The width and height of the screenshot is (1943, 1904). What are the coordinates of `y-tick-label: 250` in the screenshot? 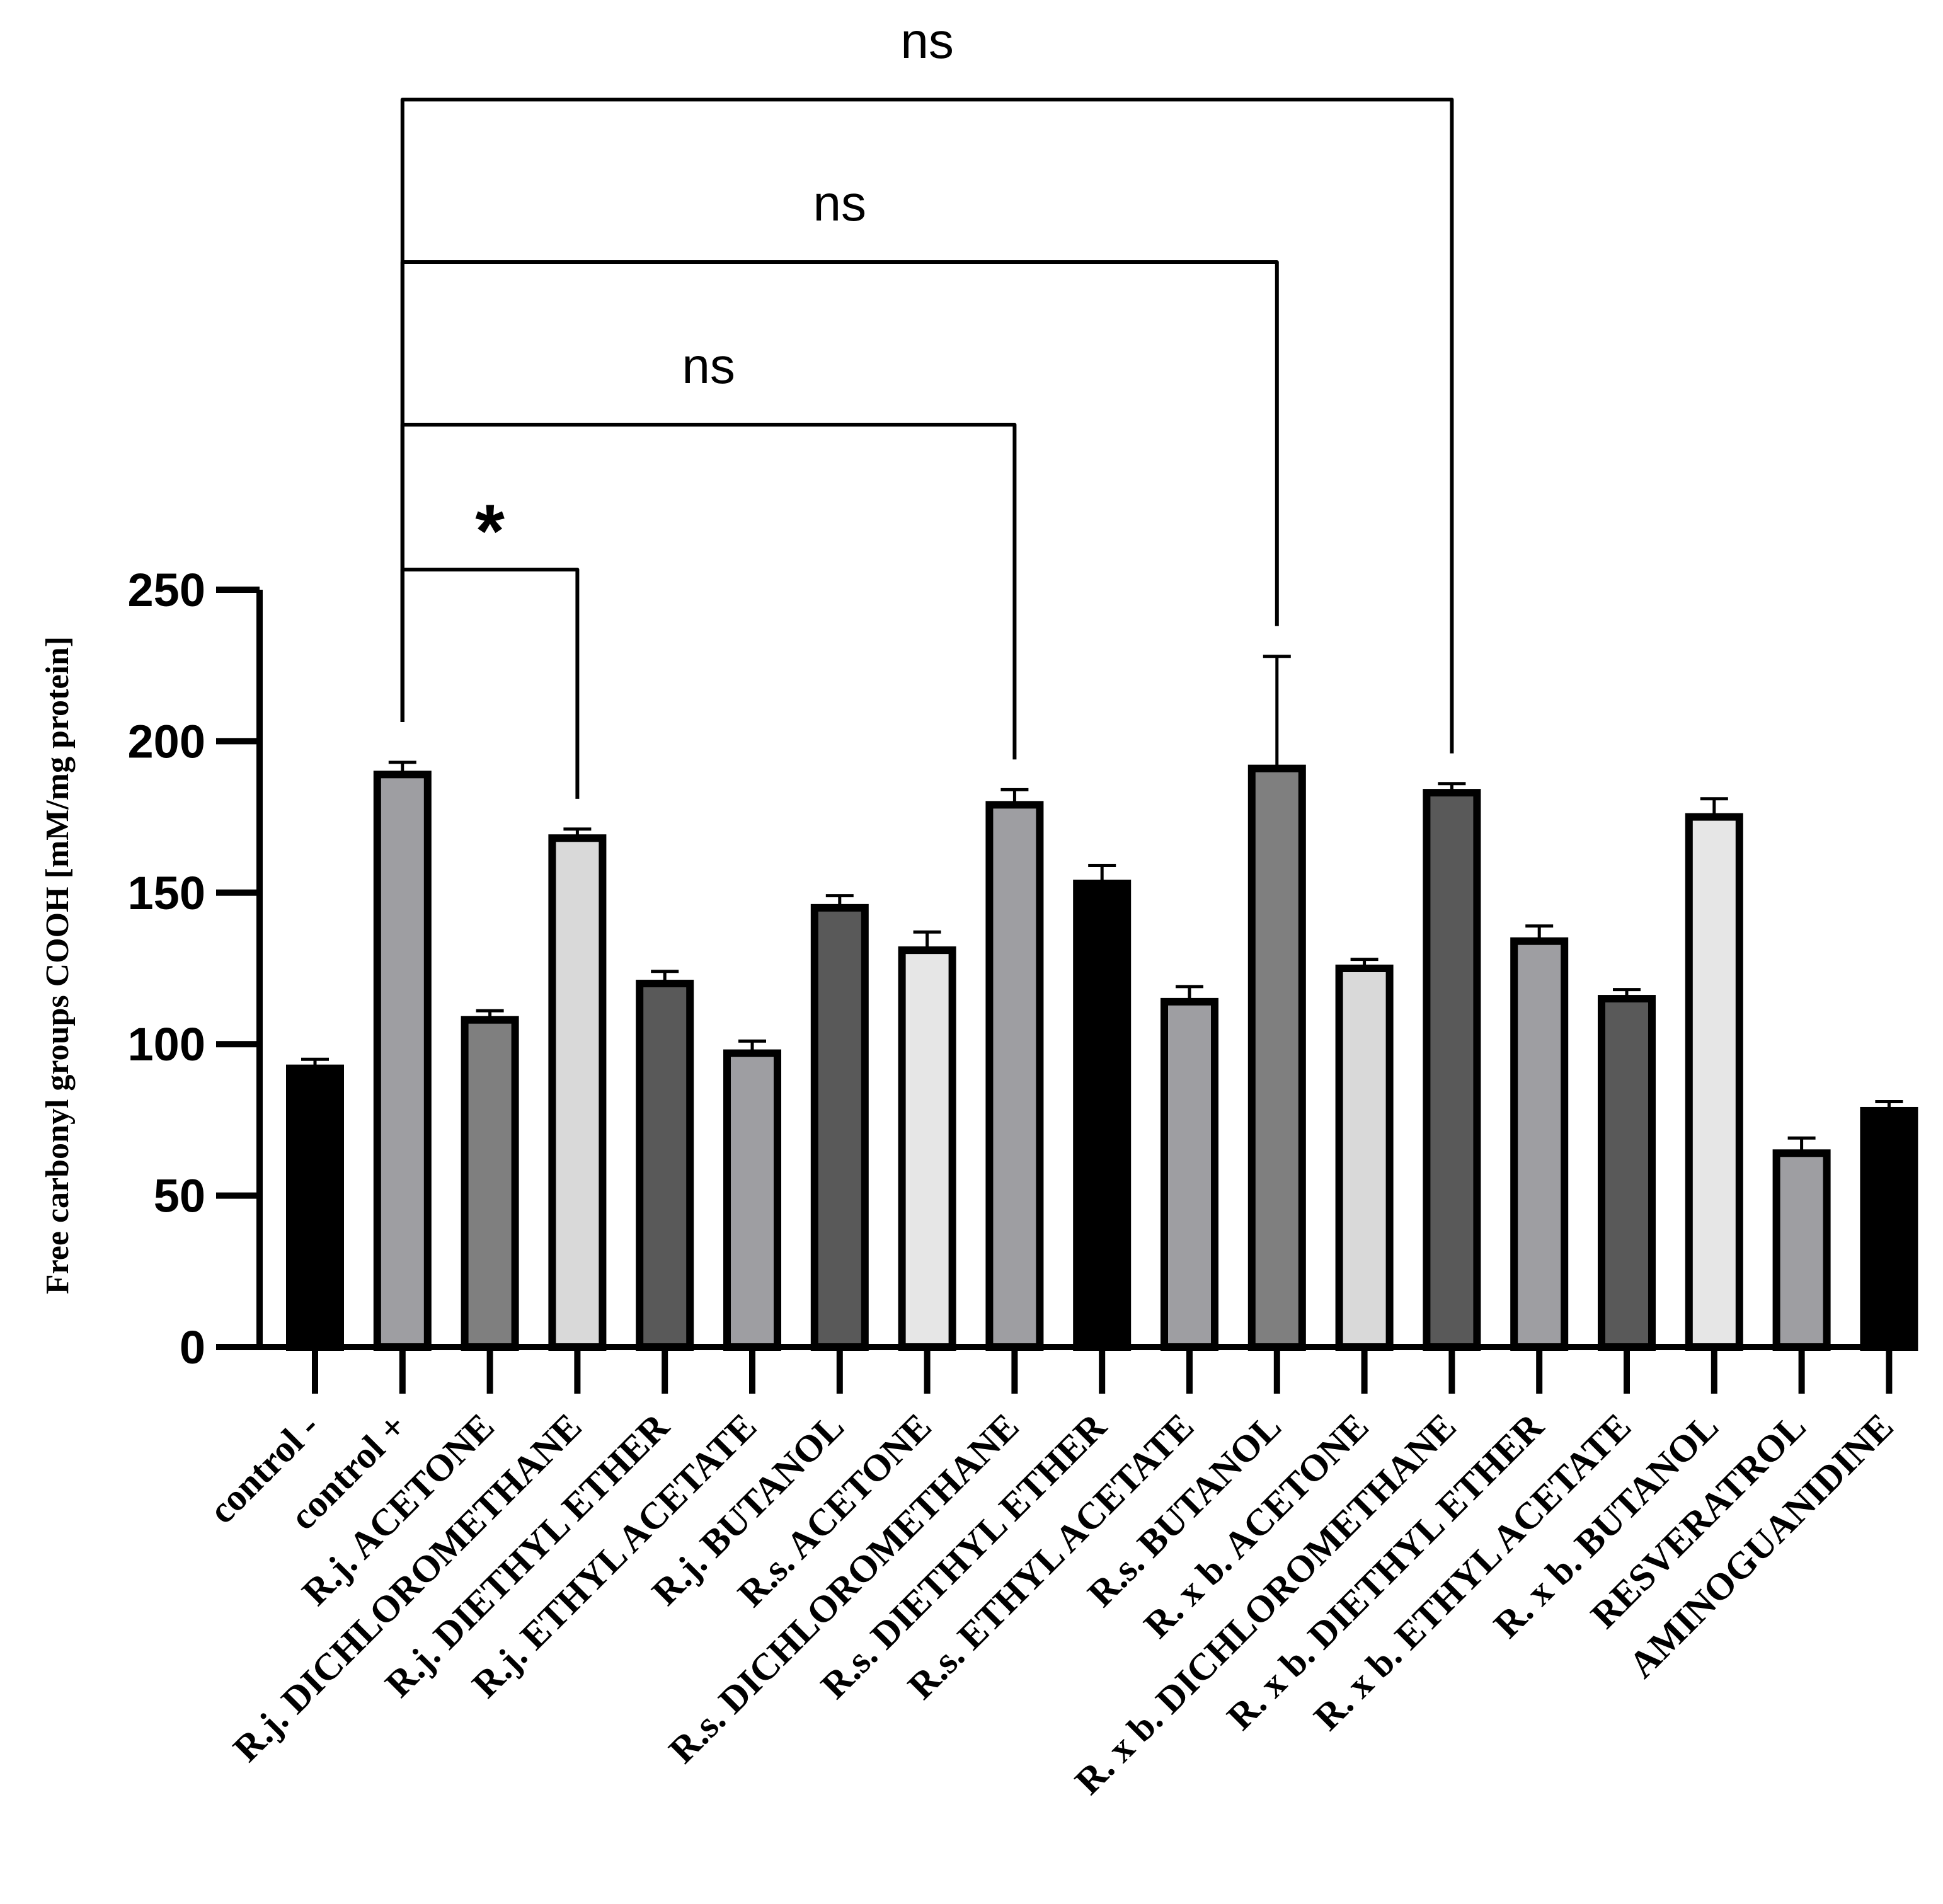 It's located at (166, 590).